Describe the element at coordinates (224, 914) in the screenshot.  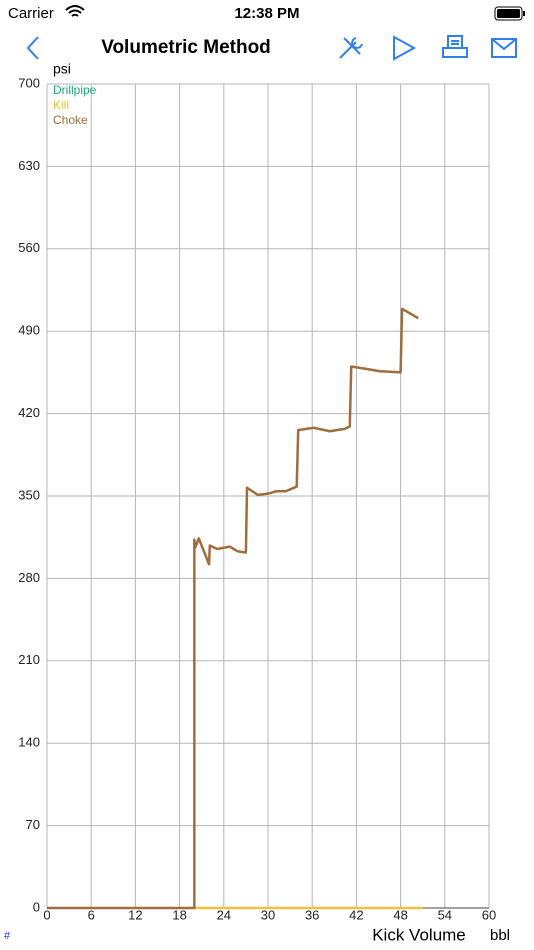
I see `x-tick-label: 24` at that location.